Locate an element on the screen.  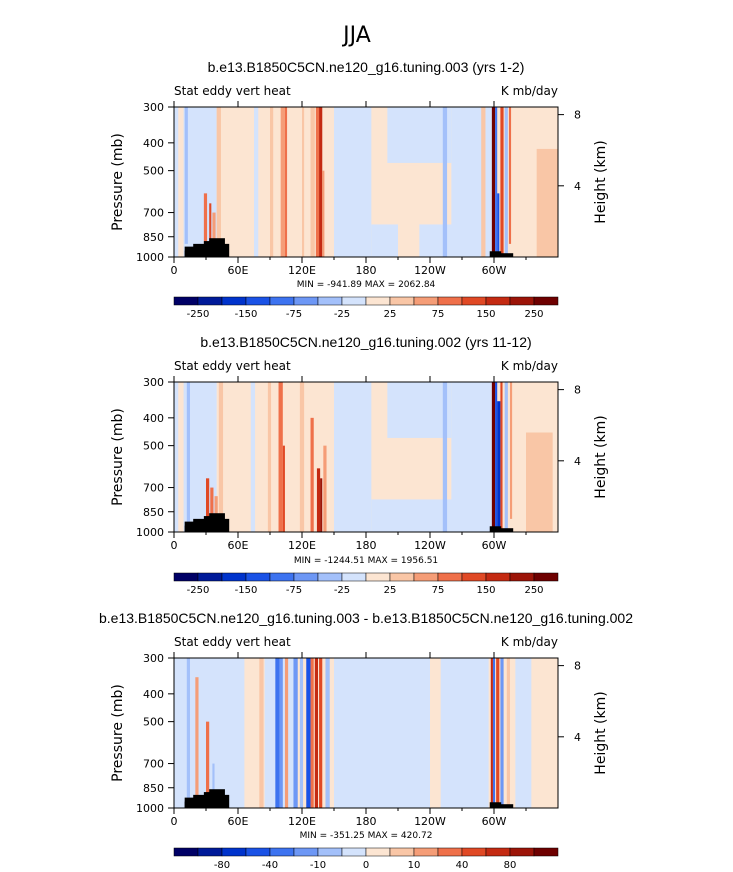
colorbar-label: -10 is located at coordinates (318, 865).